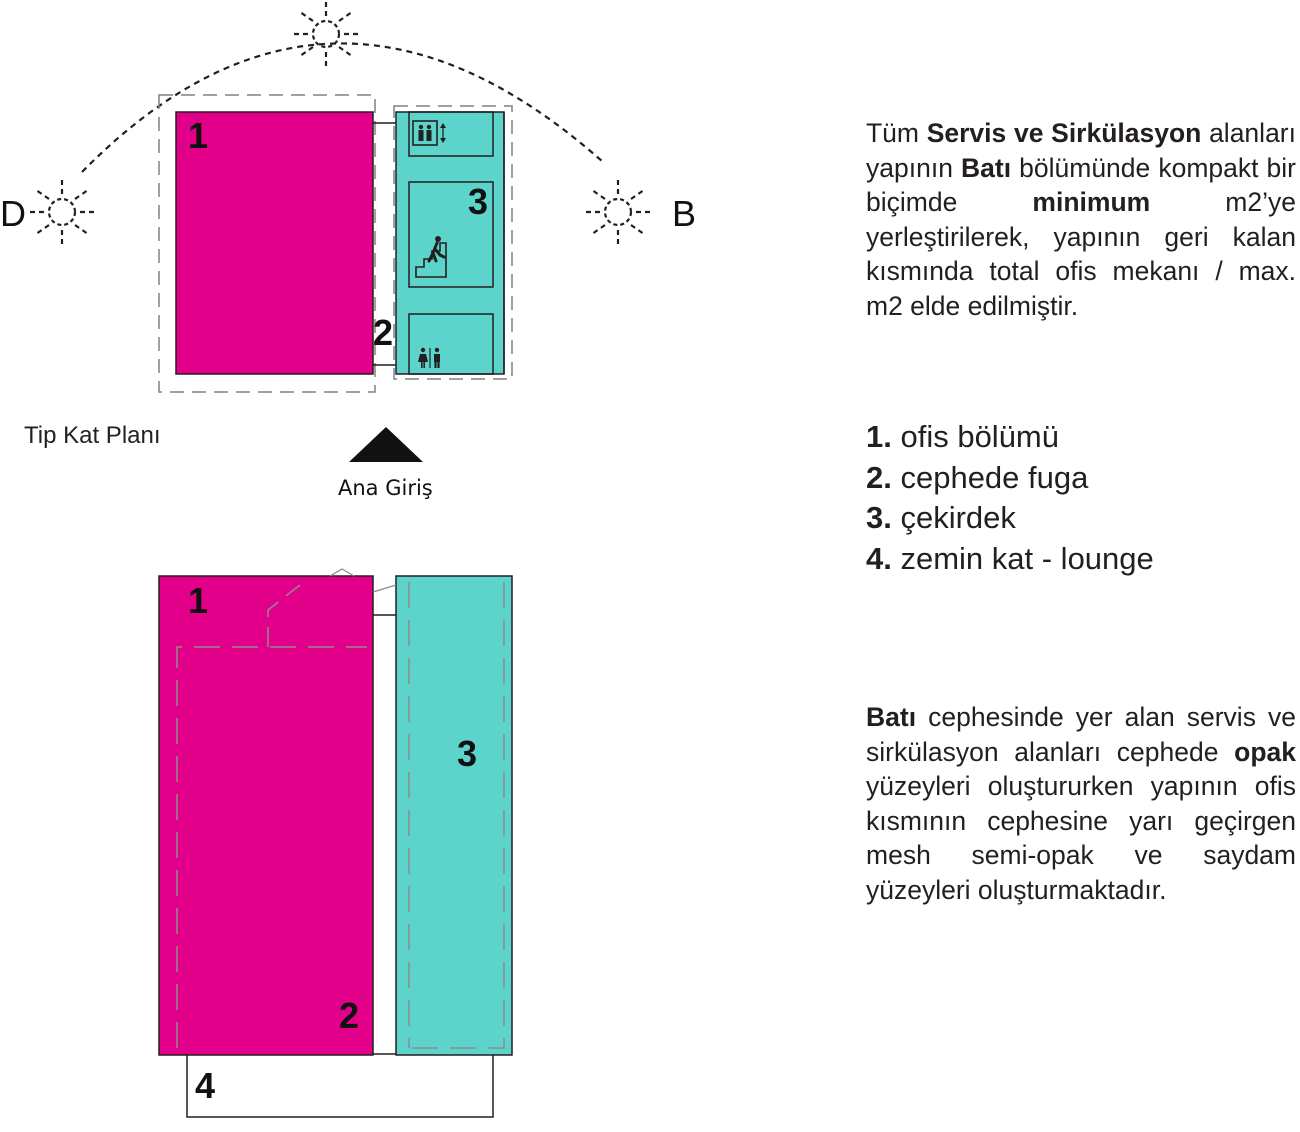  I want to click on plan-number-1: 1, so click(198, 135).